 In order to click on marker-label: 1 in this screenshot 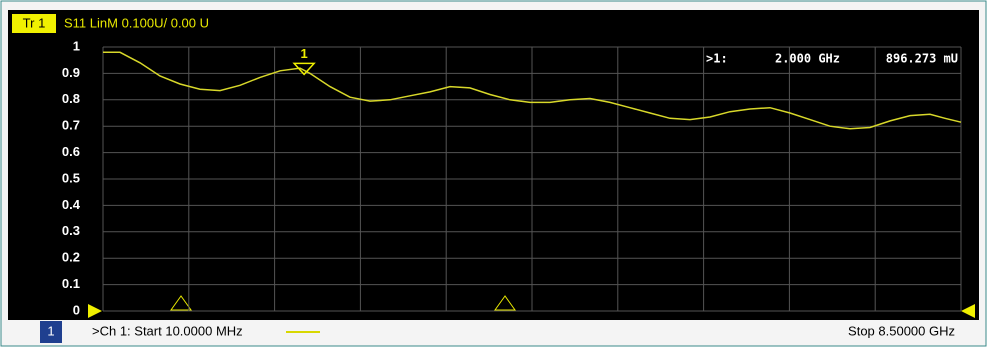, I will do `click(303, 53)`.